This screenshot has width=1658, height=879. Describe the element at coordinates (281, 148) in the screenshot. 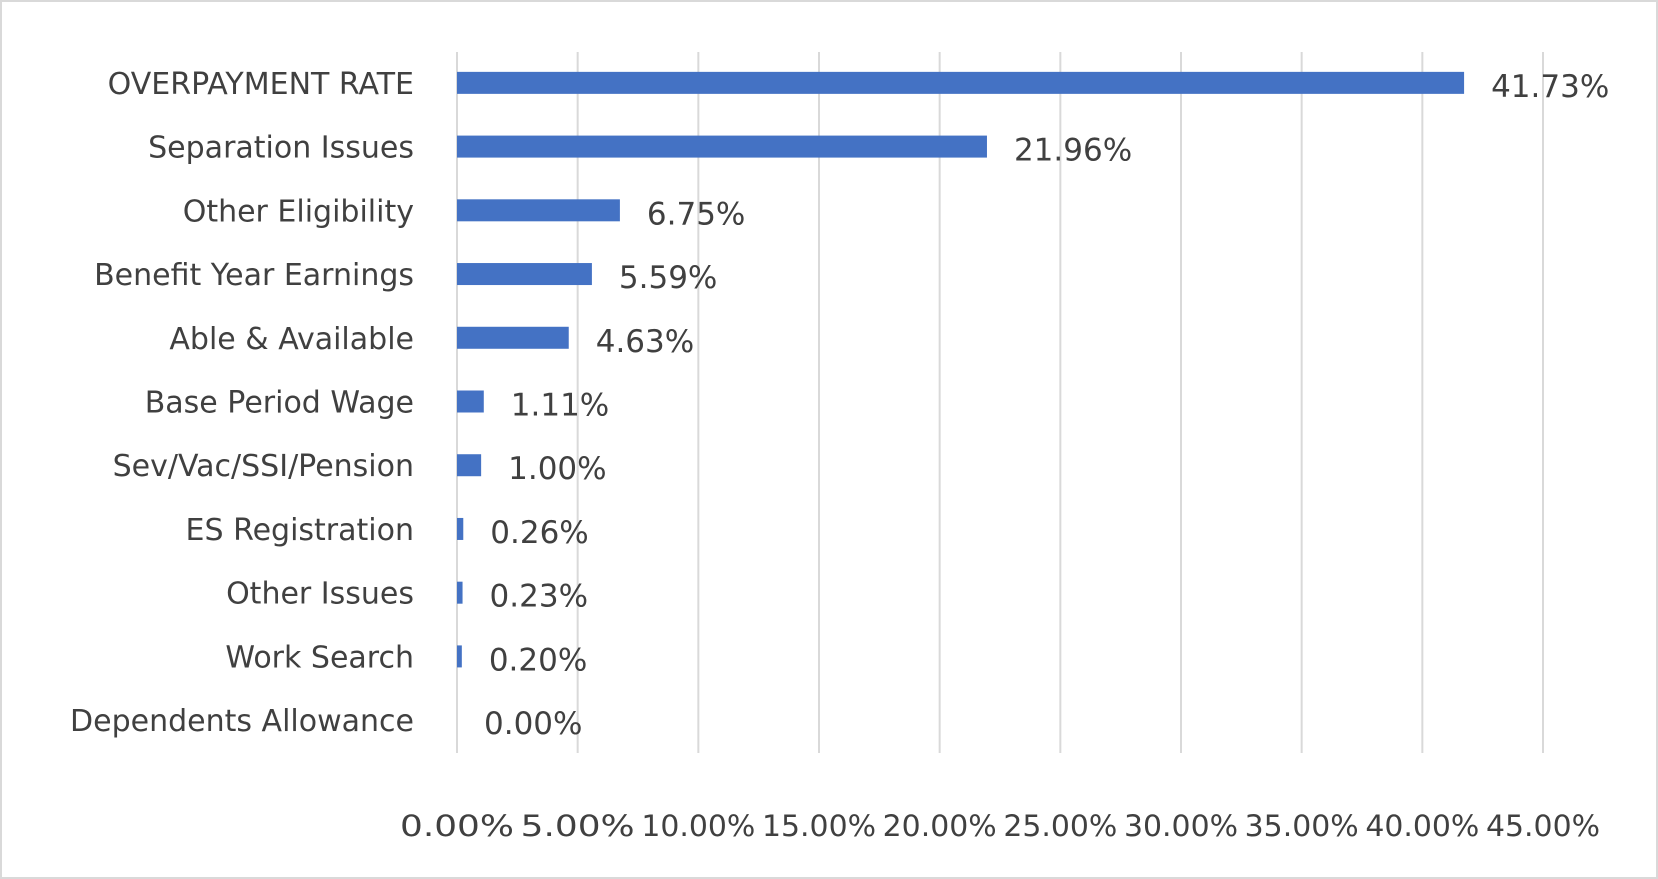

I see `category-label: Separation Issues` at that location.